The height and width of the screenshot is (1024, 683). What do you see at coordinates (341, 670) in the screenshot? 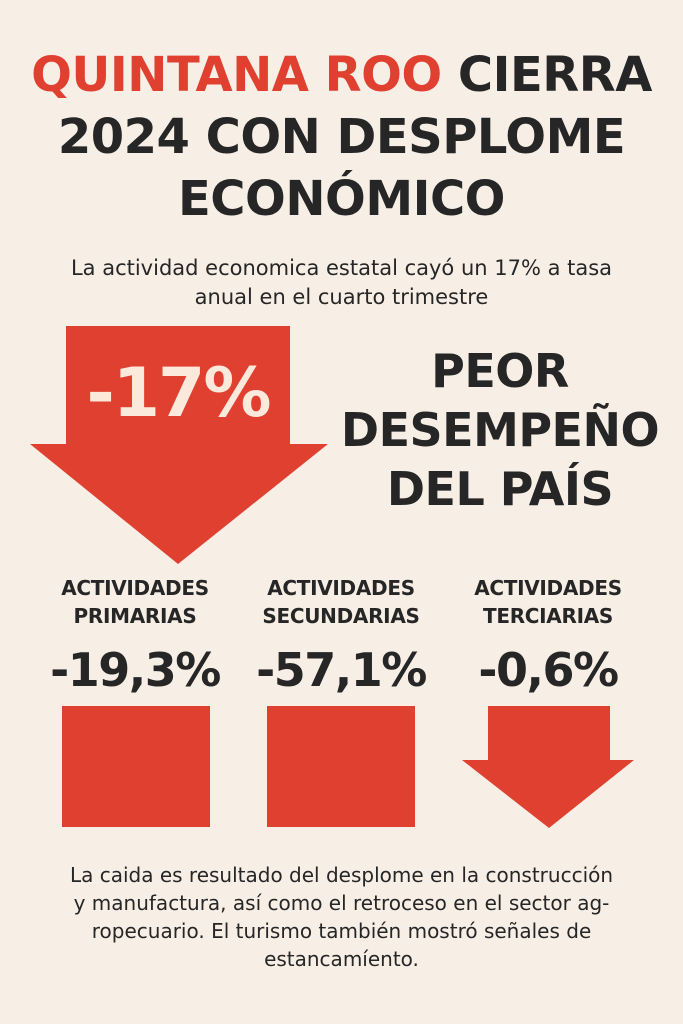
I see `sector-secondary-value: -57,1%` at bounding box center [341, 670].